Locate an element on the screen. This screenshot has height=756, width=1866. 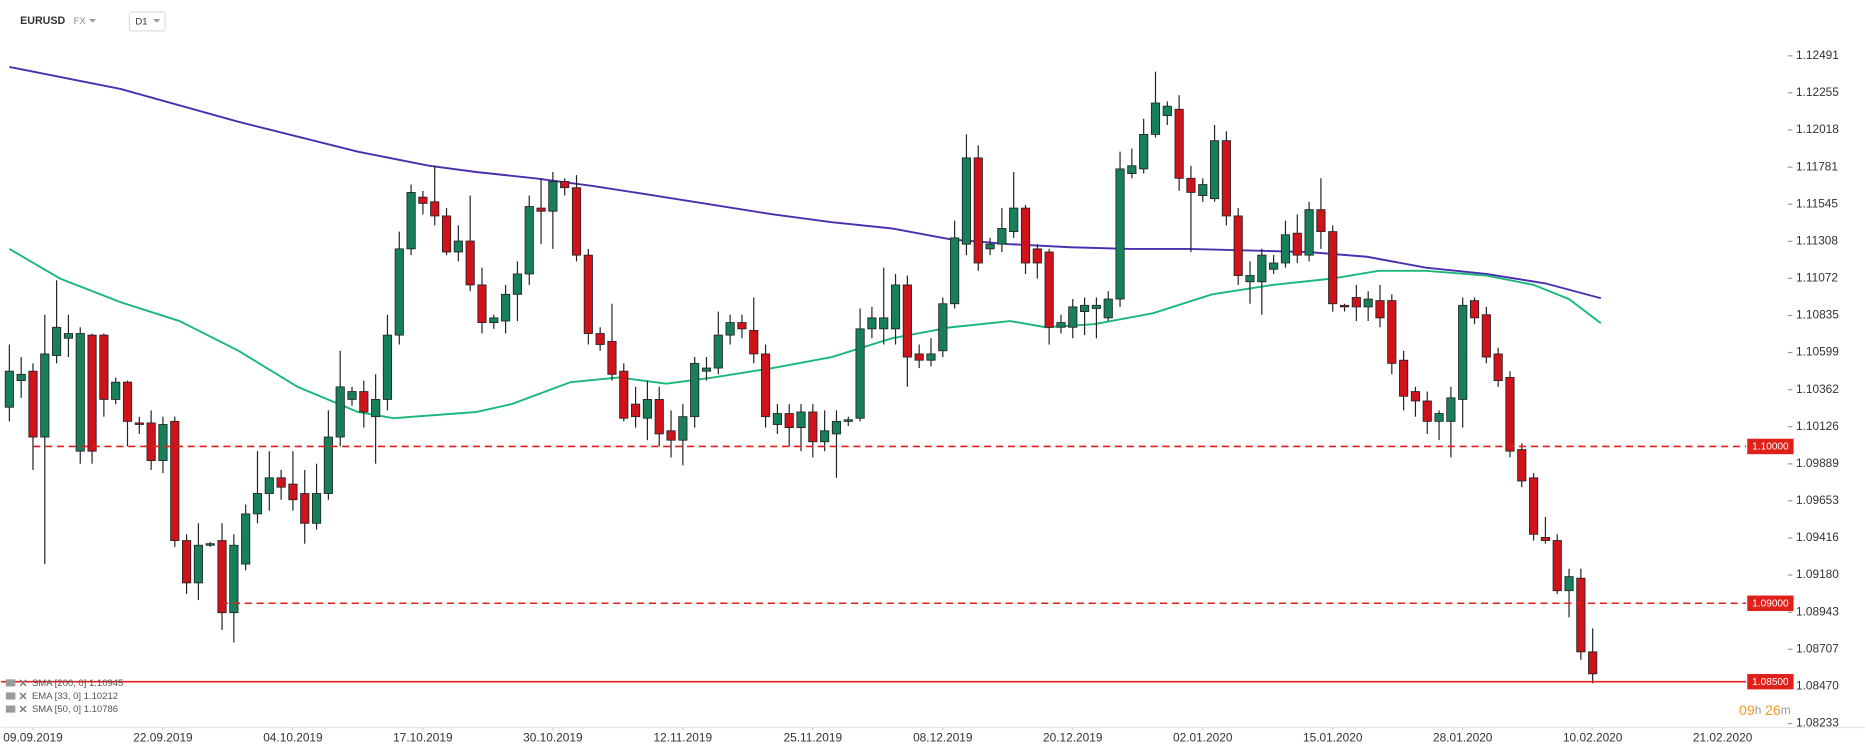
y-tick-label: 1.11781 is located at coordinates (1817, 166).